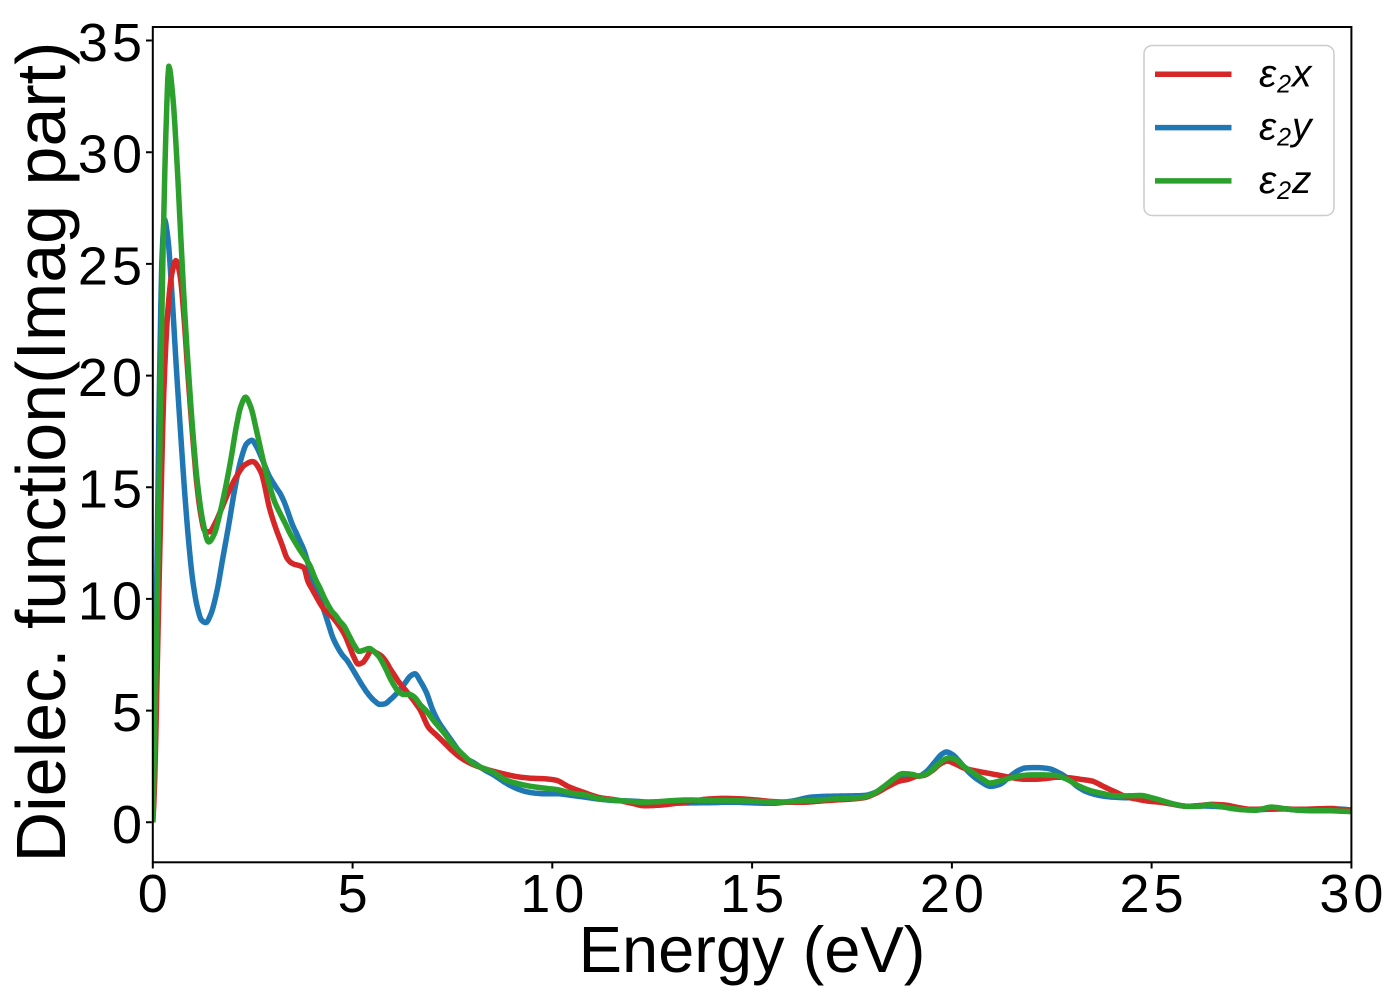  Describe the element at coordinates (752, 949) in the screenshot. I see `svg-text: Energy (eV)` at that location.